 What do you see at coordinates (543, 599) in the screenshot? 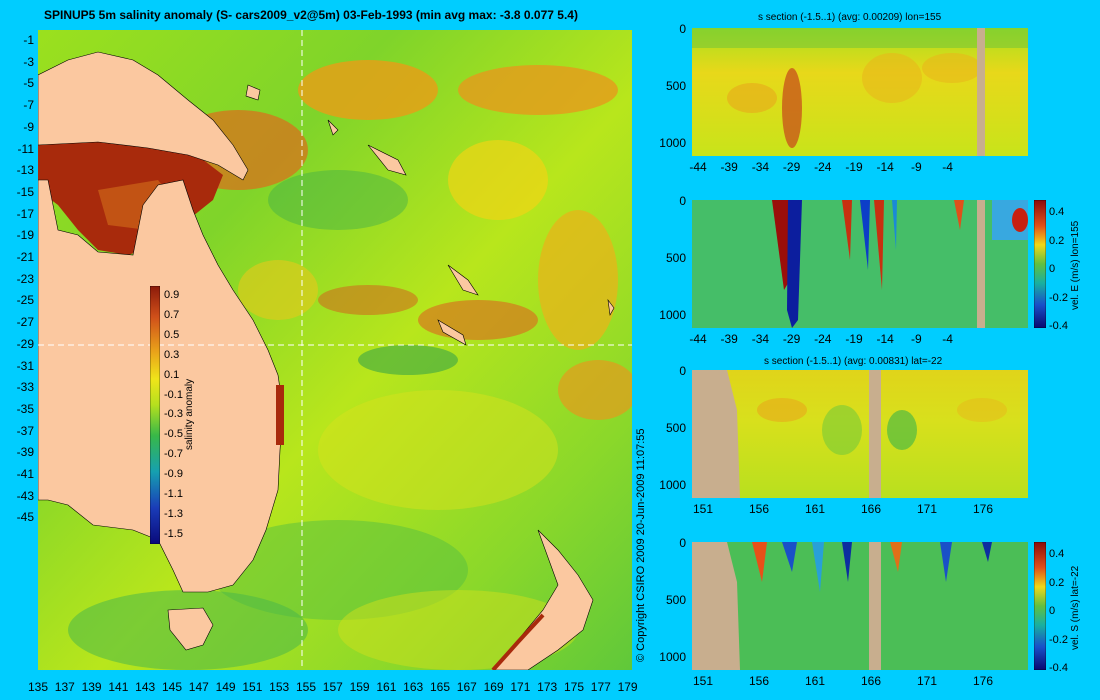
I see `new-zealand-land` at bounding box center [543, 599].